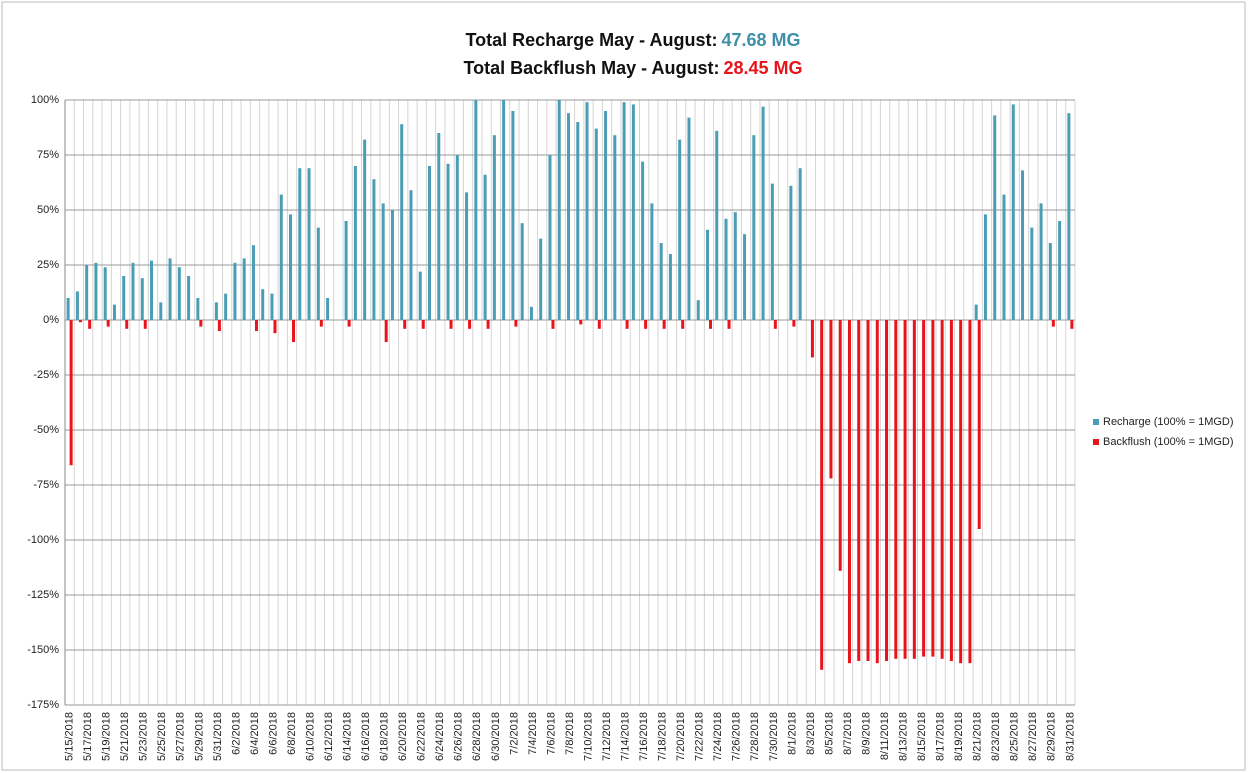 This screenshot has height=773, width=1248. What do you see at coordinates (310, 736) in the screenshot?
I see `x-tick-label: 6/10/2018` at bounding box center [310, 736].